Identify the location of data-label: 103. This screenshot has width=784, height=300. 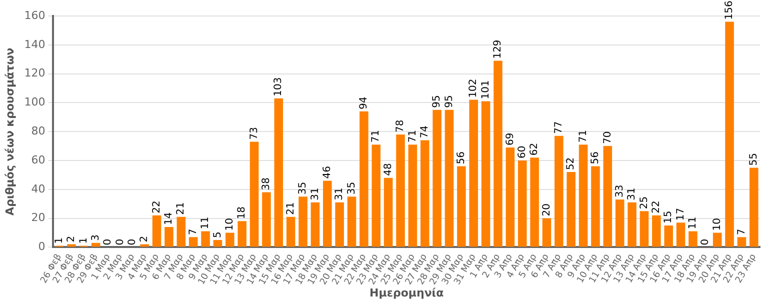
(278, 86).